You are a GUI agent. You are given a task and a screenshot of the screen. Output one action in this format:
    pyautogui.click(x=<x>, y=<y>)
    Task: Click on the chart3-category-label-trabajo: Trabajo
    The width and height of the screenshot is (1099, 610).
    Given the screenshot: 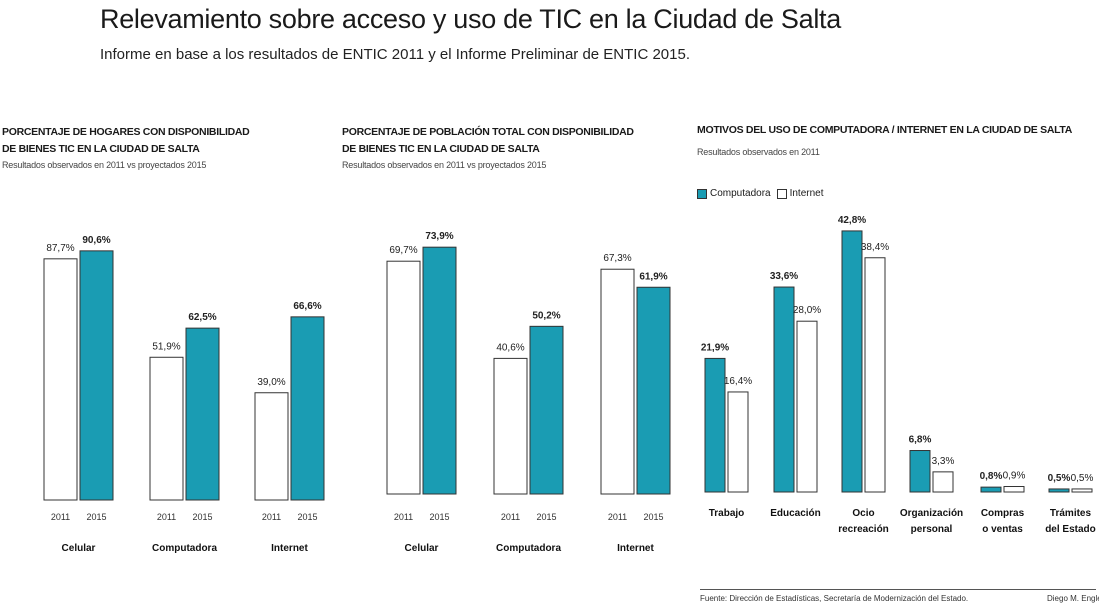 What is the action you would take?
    pyautogui.click(x=727, y=513)
    